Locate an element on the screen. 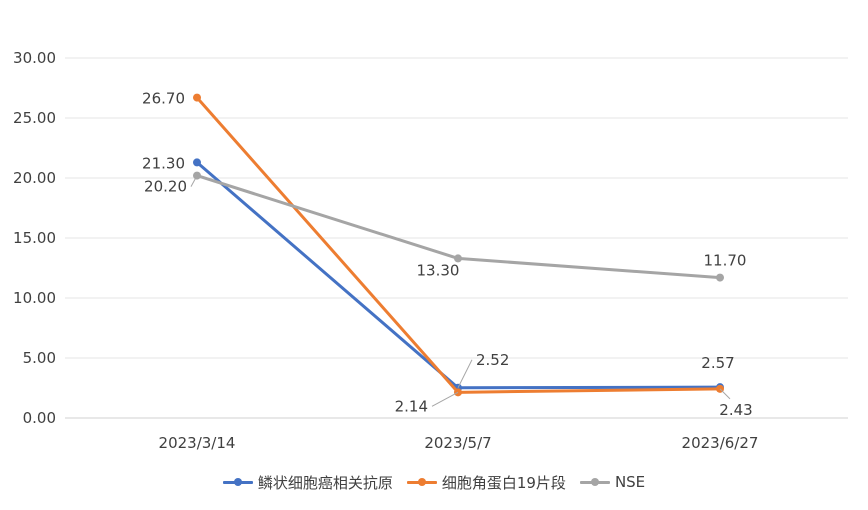 The image size is (868, 510). legend-item-scc: 鳞状细胞癌相关抗原 is located at coordinates (307, 482).